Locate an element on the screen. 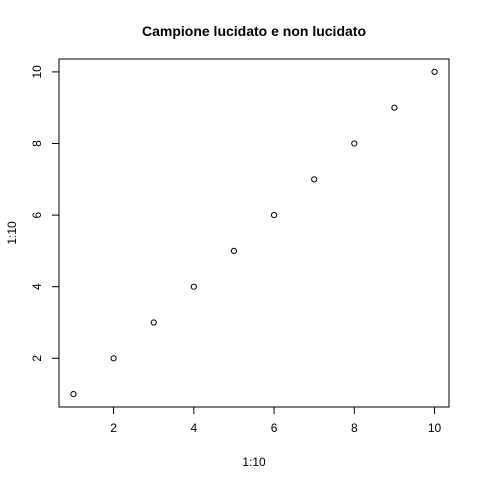 The image size is (480, 480). y-tick-label: 2 is located at coordinates (37, 358).